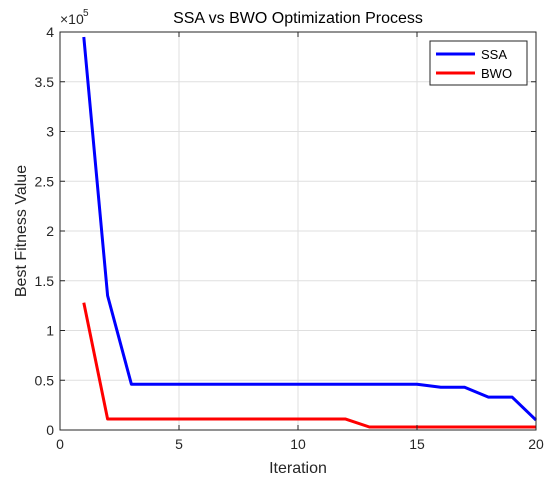 The width and height of the screenshot is (550, 484). I want to click on x-tick-label: 0, so click(60, 444).